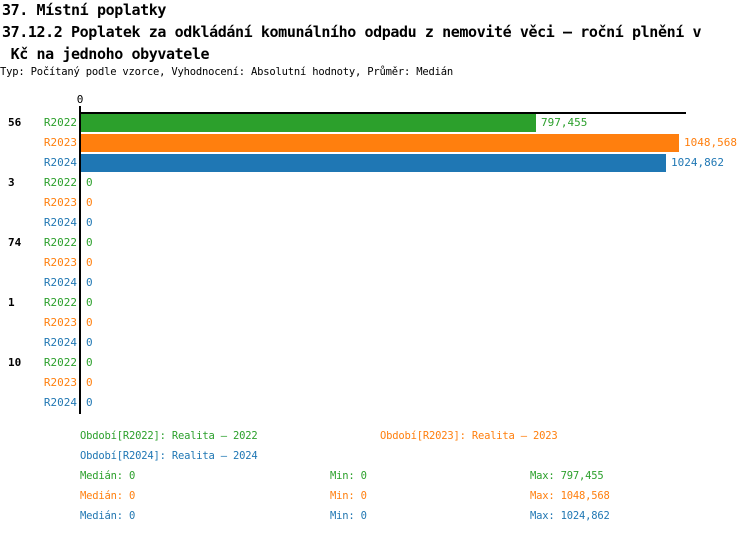  I want to click on top-axis-line, so click(382, 113).